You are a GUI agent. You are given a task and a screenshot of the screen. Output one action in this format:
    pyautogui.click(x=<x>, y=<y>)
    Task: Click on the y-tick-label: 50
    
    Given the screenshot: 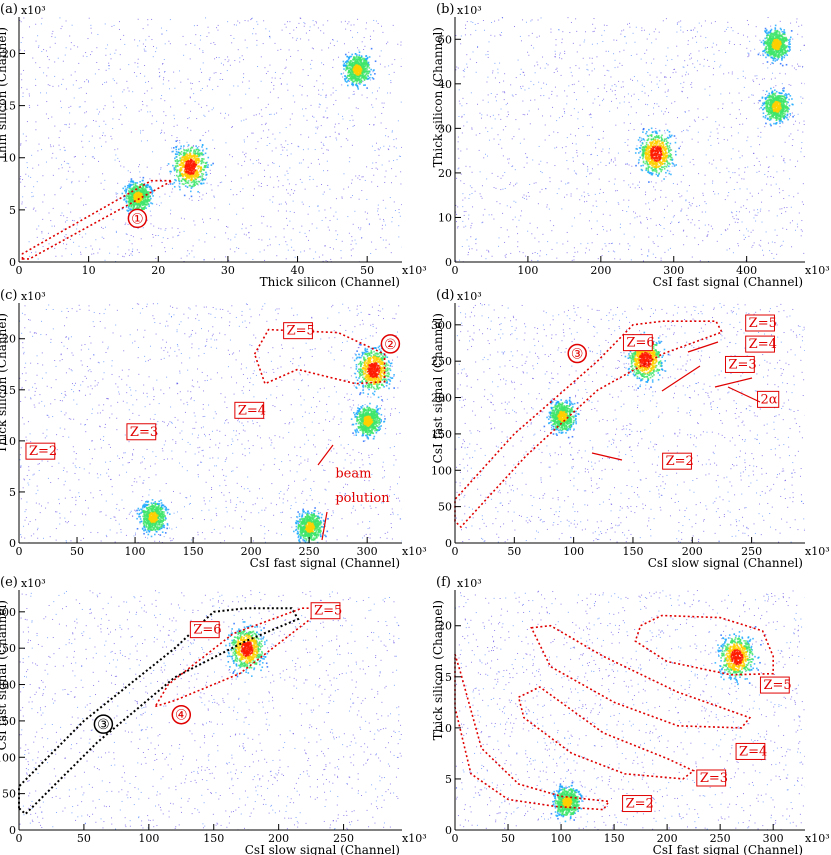 What is the action you would take?
    pyautogui.click(x=9, y=794)
    